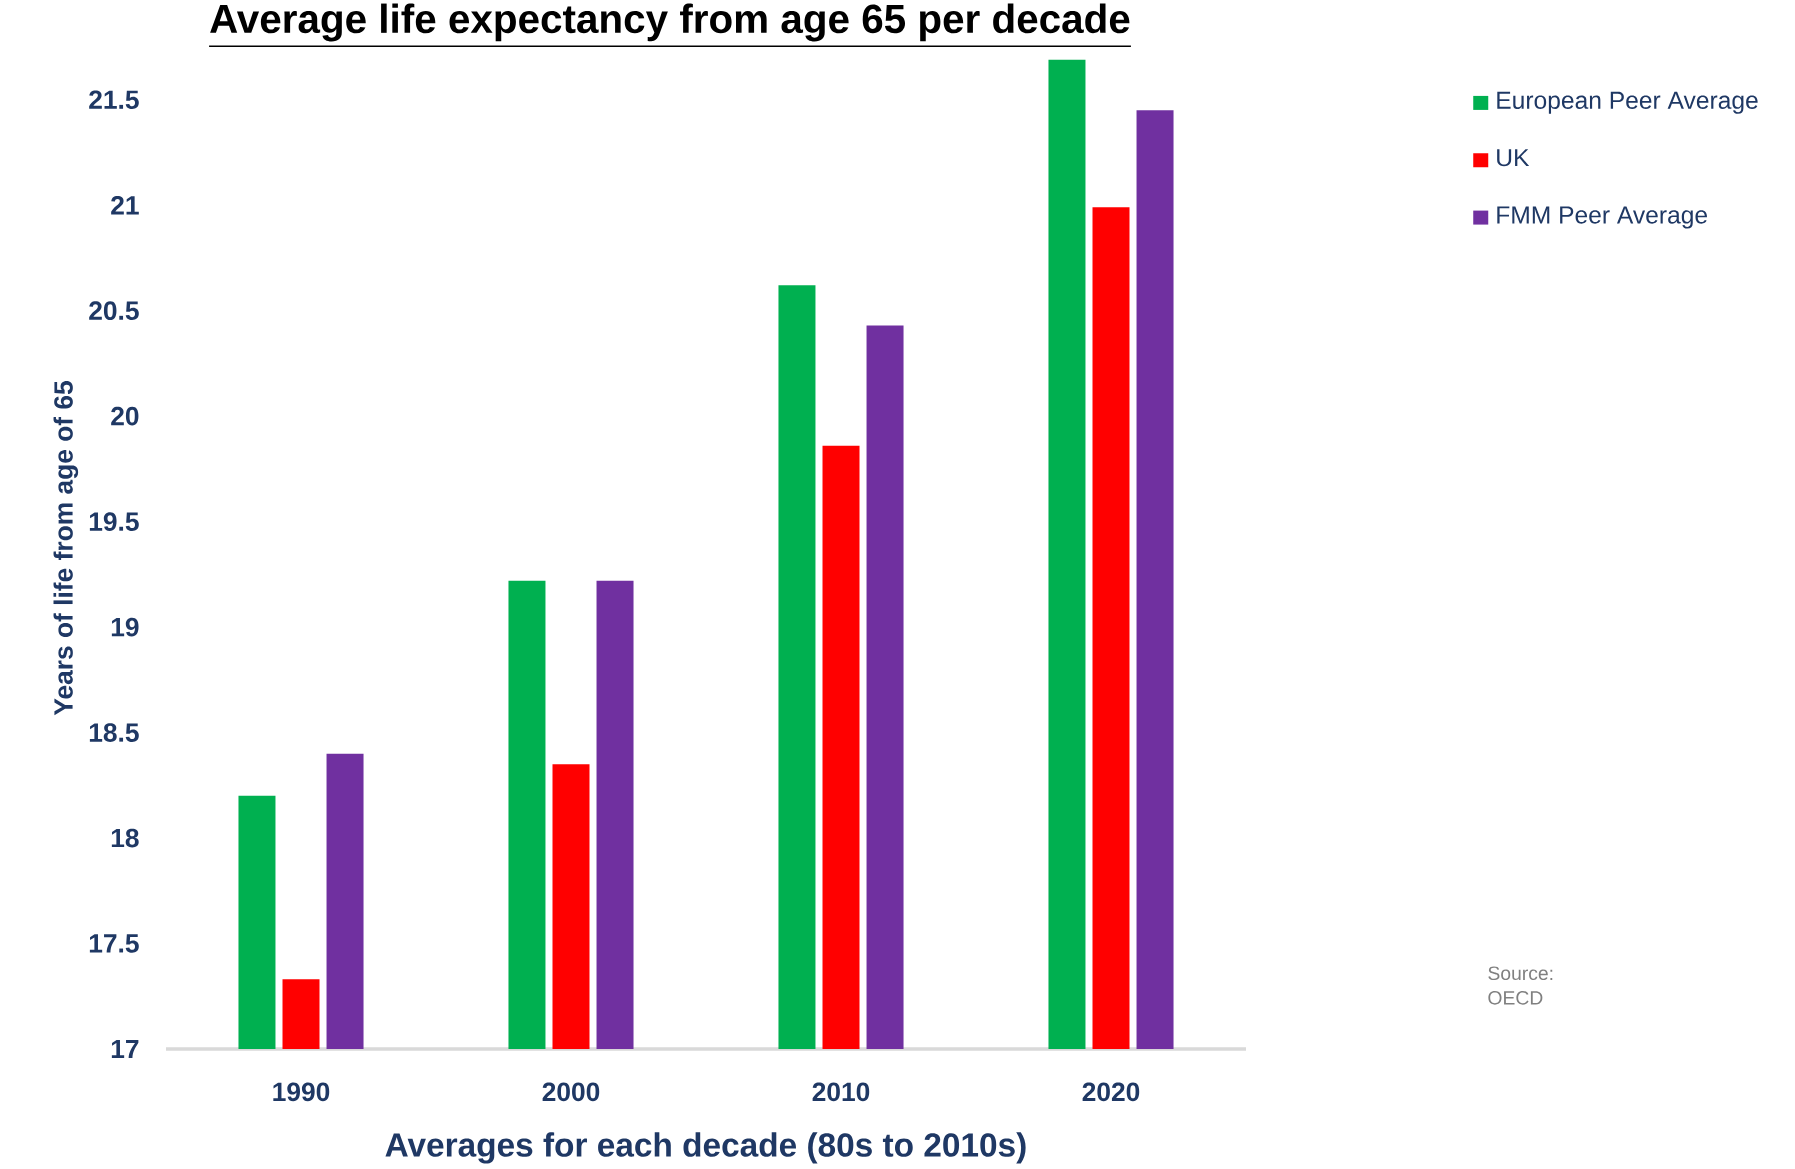  Describe the element at coordinates (66, 548) in the screenshot. I see `y-axis-title: Years of life from age of 65` at that location.